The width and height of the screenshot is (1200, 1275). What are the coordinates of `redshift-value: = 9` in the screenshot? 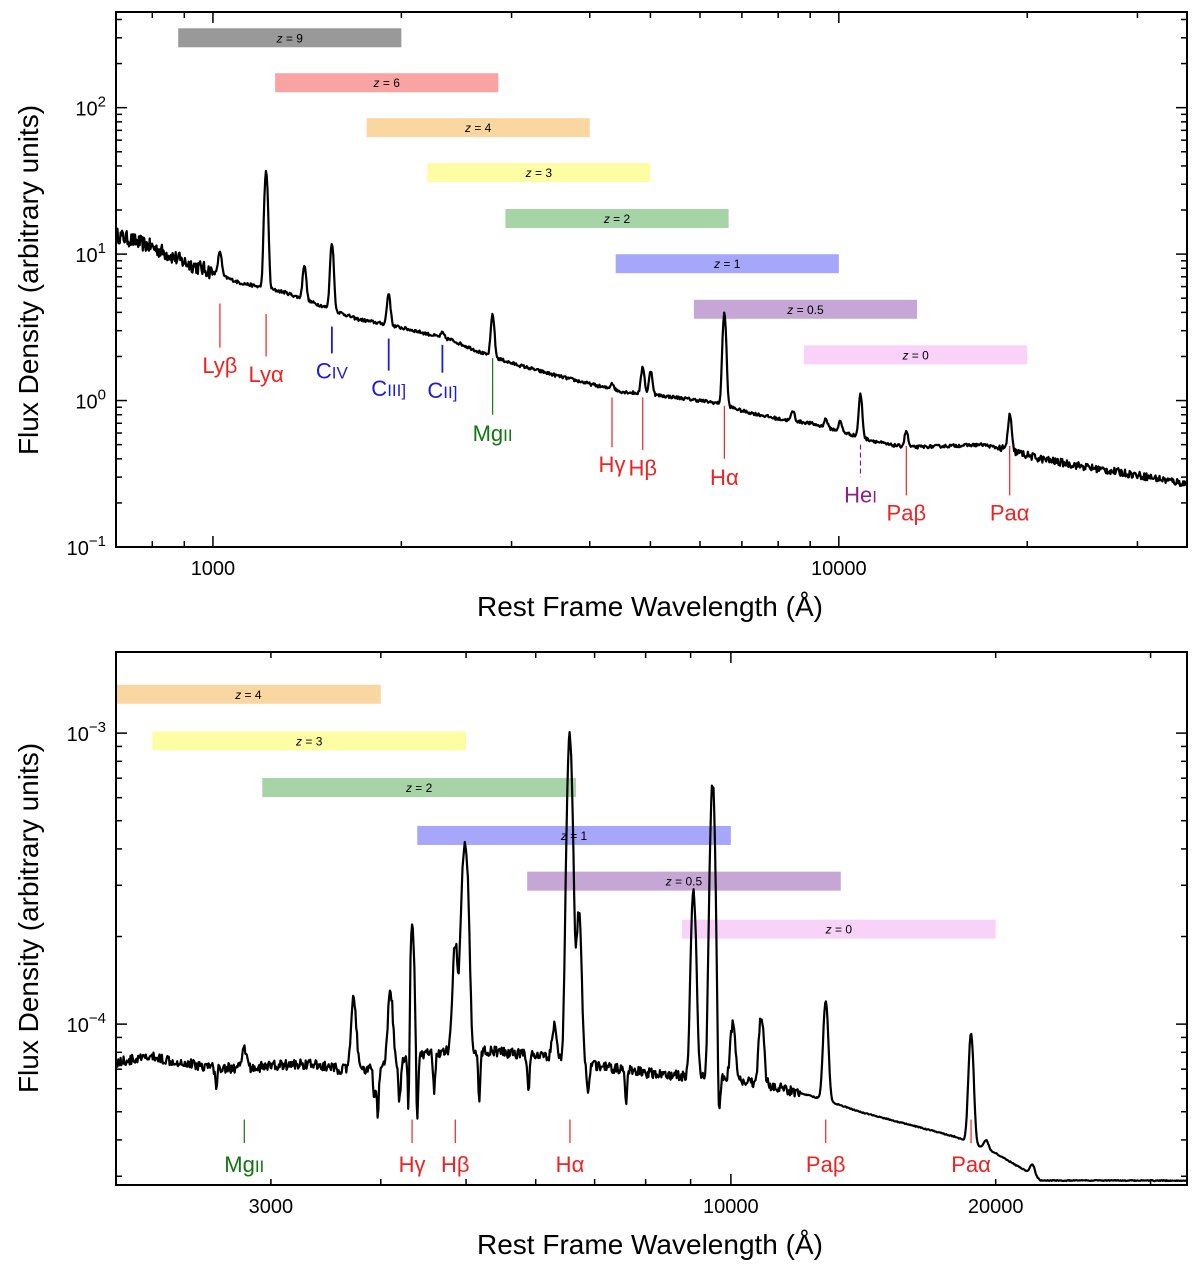 It's located at (293, 38).